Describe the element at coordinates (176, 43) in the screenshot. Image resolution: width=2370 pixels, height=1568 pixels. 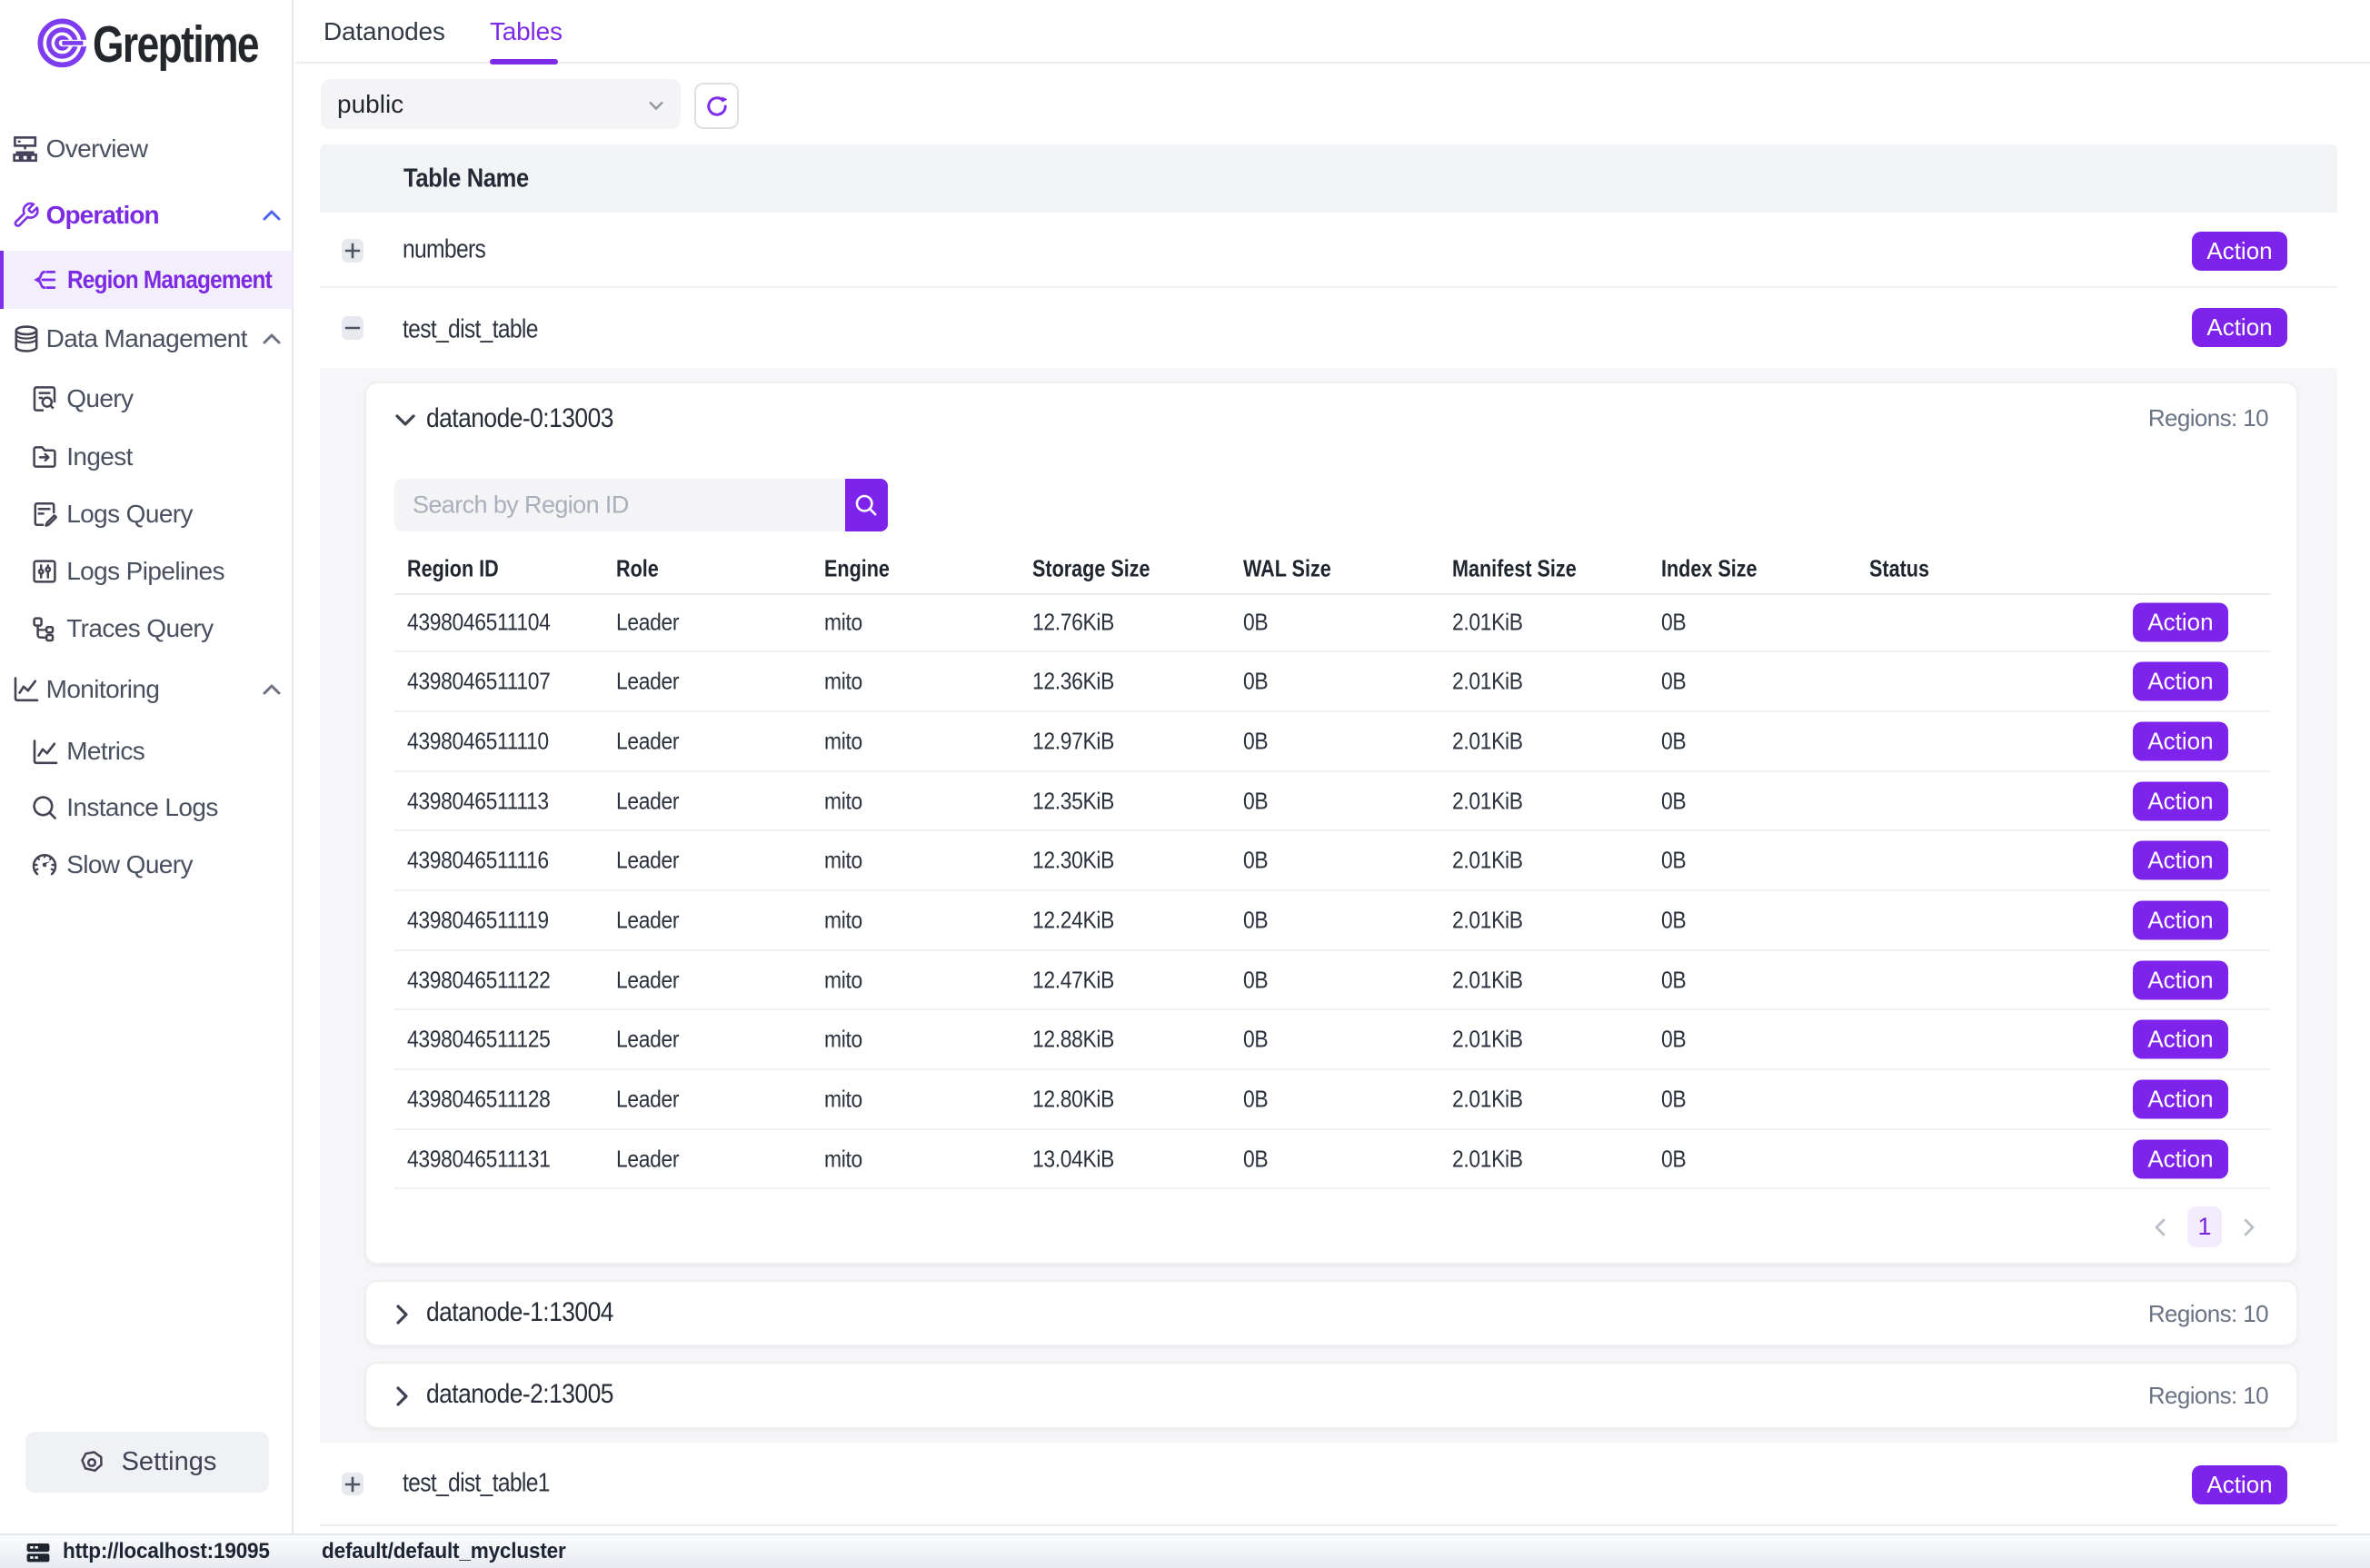
I see `svg-text: Greptime` at that location.